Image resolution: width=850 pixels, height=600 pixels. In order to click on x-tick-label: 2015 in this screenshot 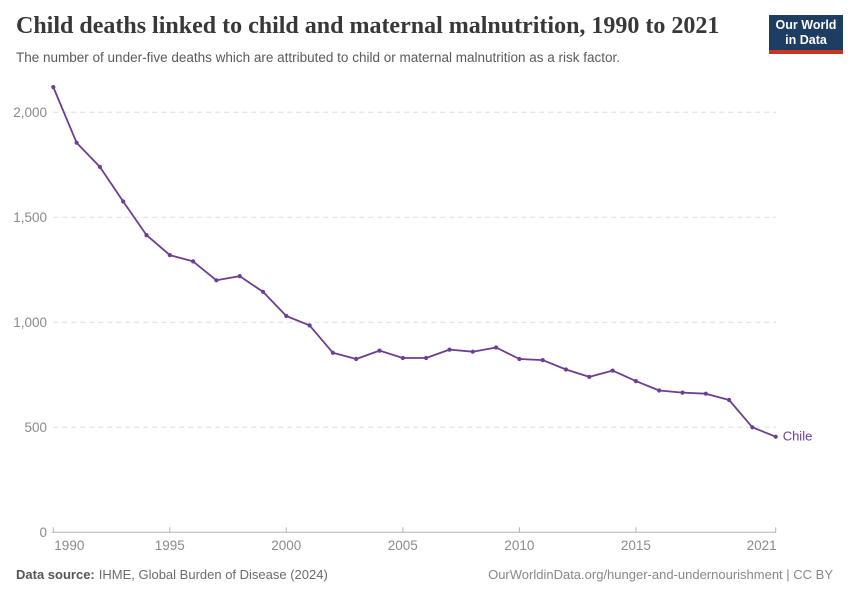, I will do `click(636, 545)`.